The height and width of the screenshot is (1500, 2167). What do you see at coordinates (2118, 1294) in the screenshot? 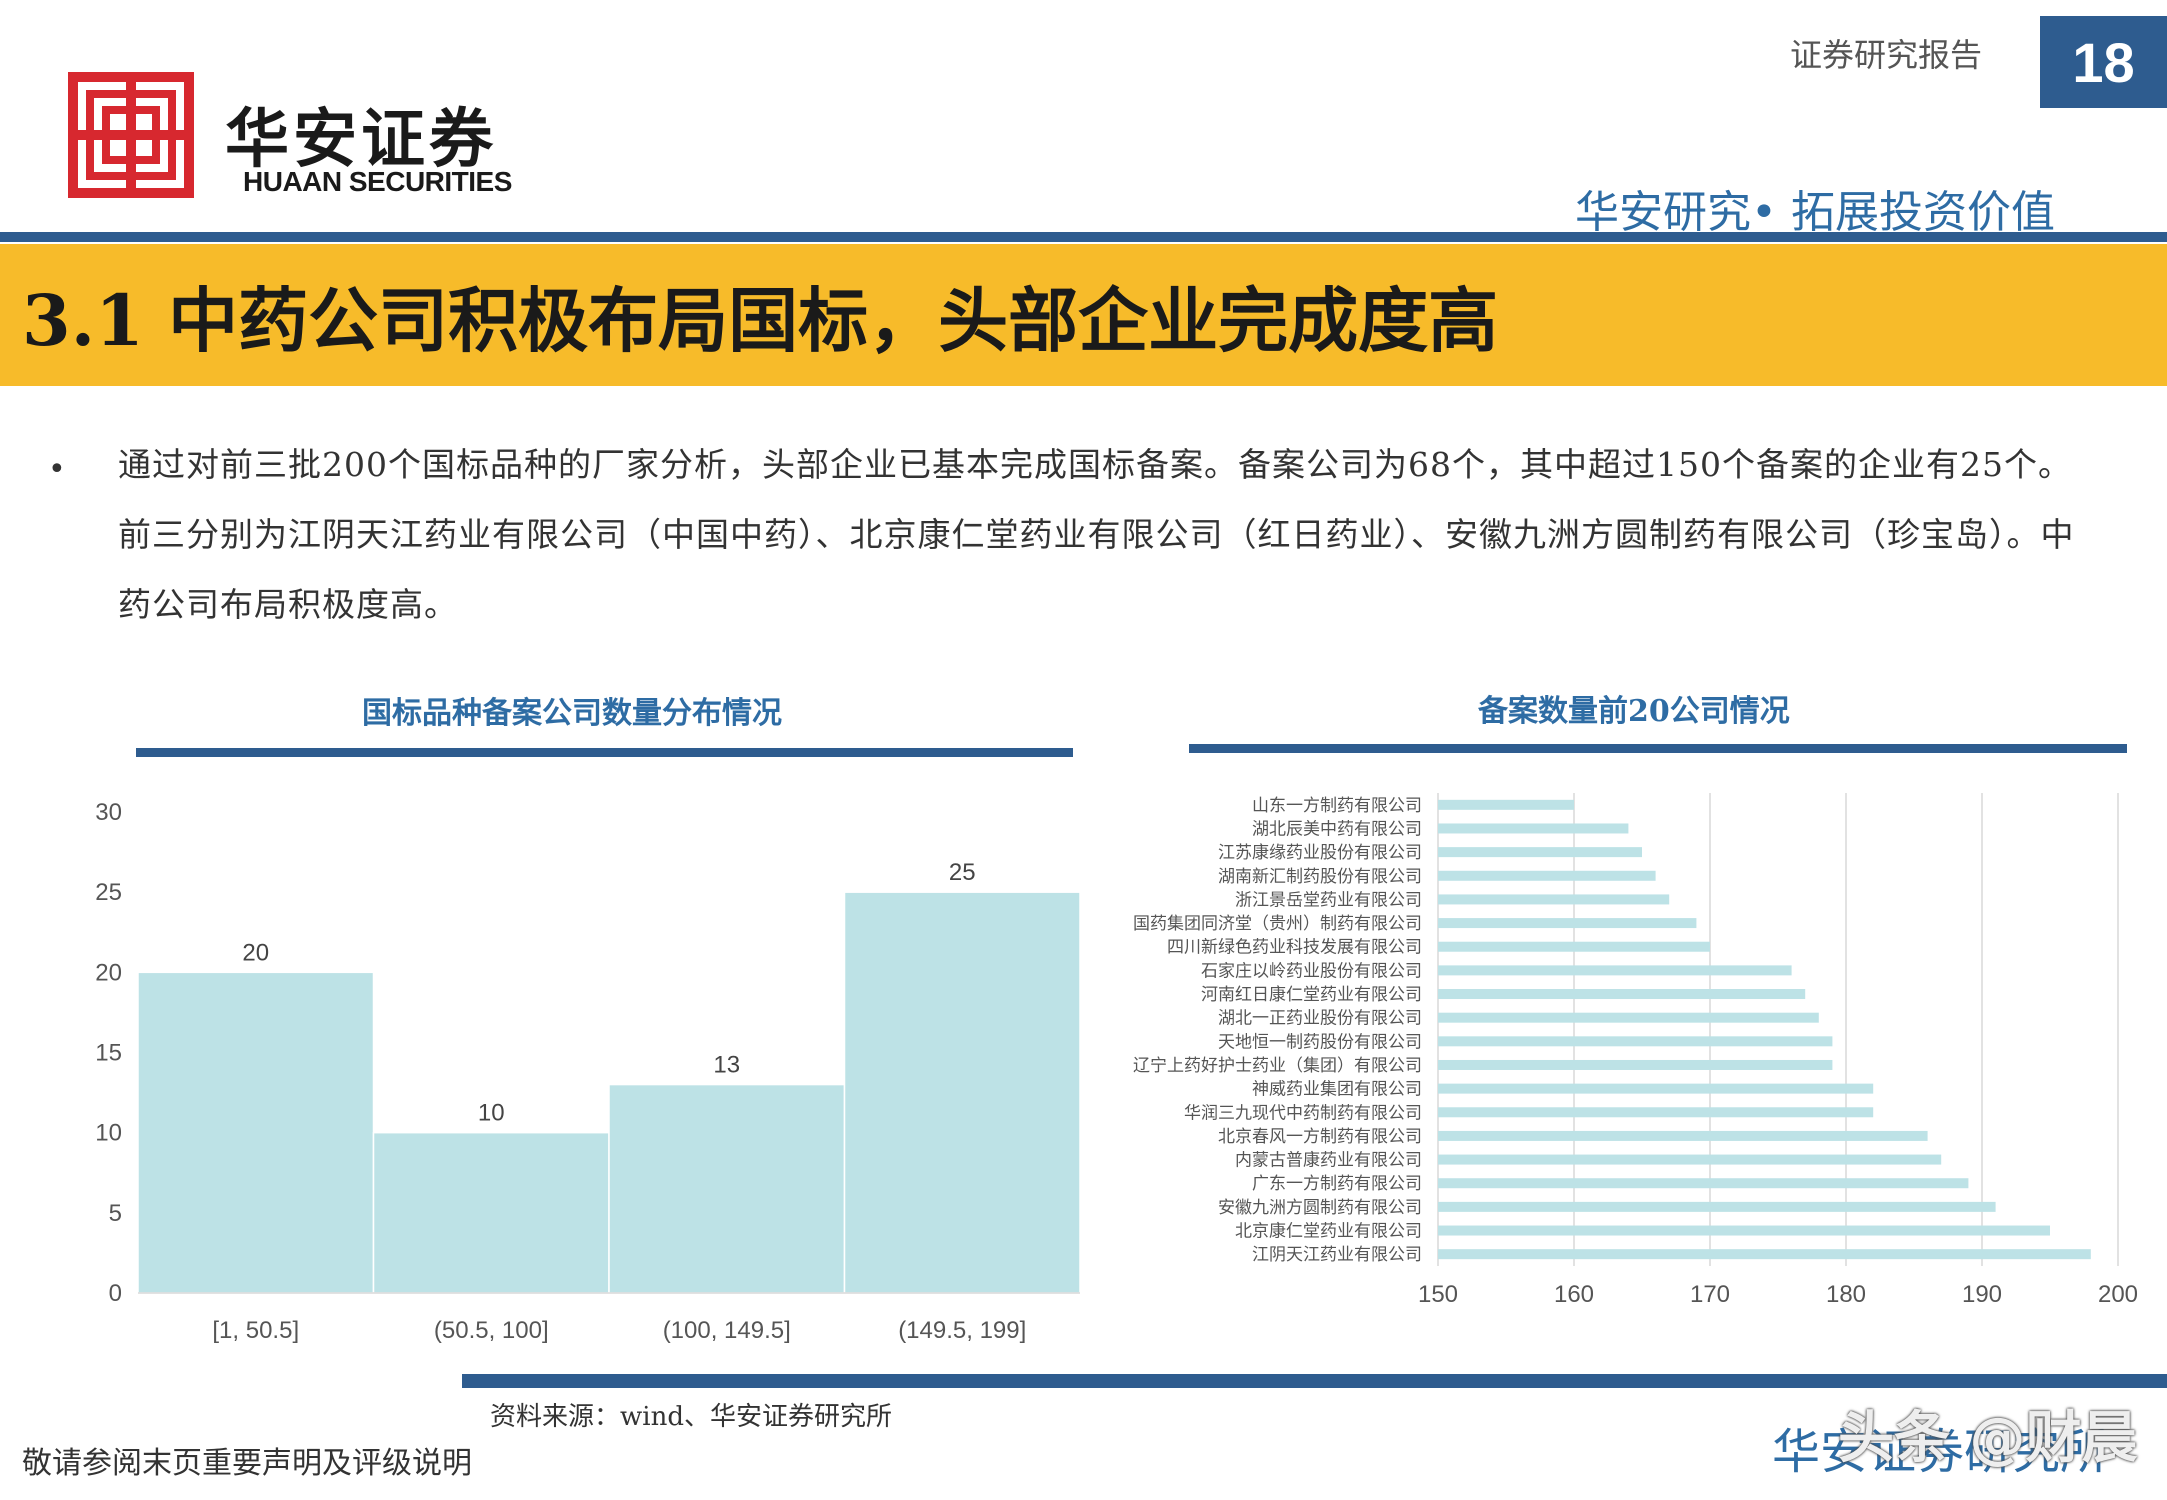
I see `x-tick-label: 200` at bounding box center [2118, 1294].